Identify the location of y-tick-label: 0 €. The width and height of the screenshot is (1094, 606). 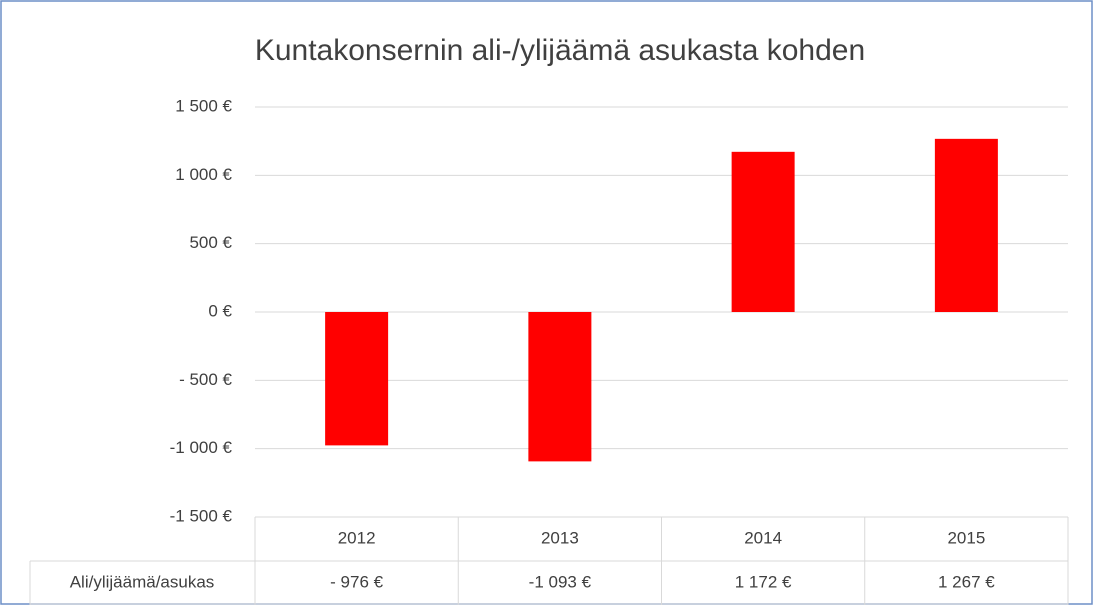
(220, 310).